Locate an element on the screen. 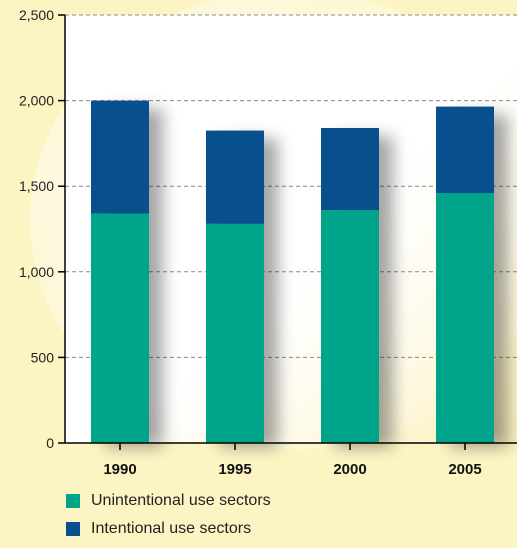 The width and height of the screenshot is (517, 548). legend-swatch-intentional is located at coordinates (73, 529).